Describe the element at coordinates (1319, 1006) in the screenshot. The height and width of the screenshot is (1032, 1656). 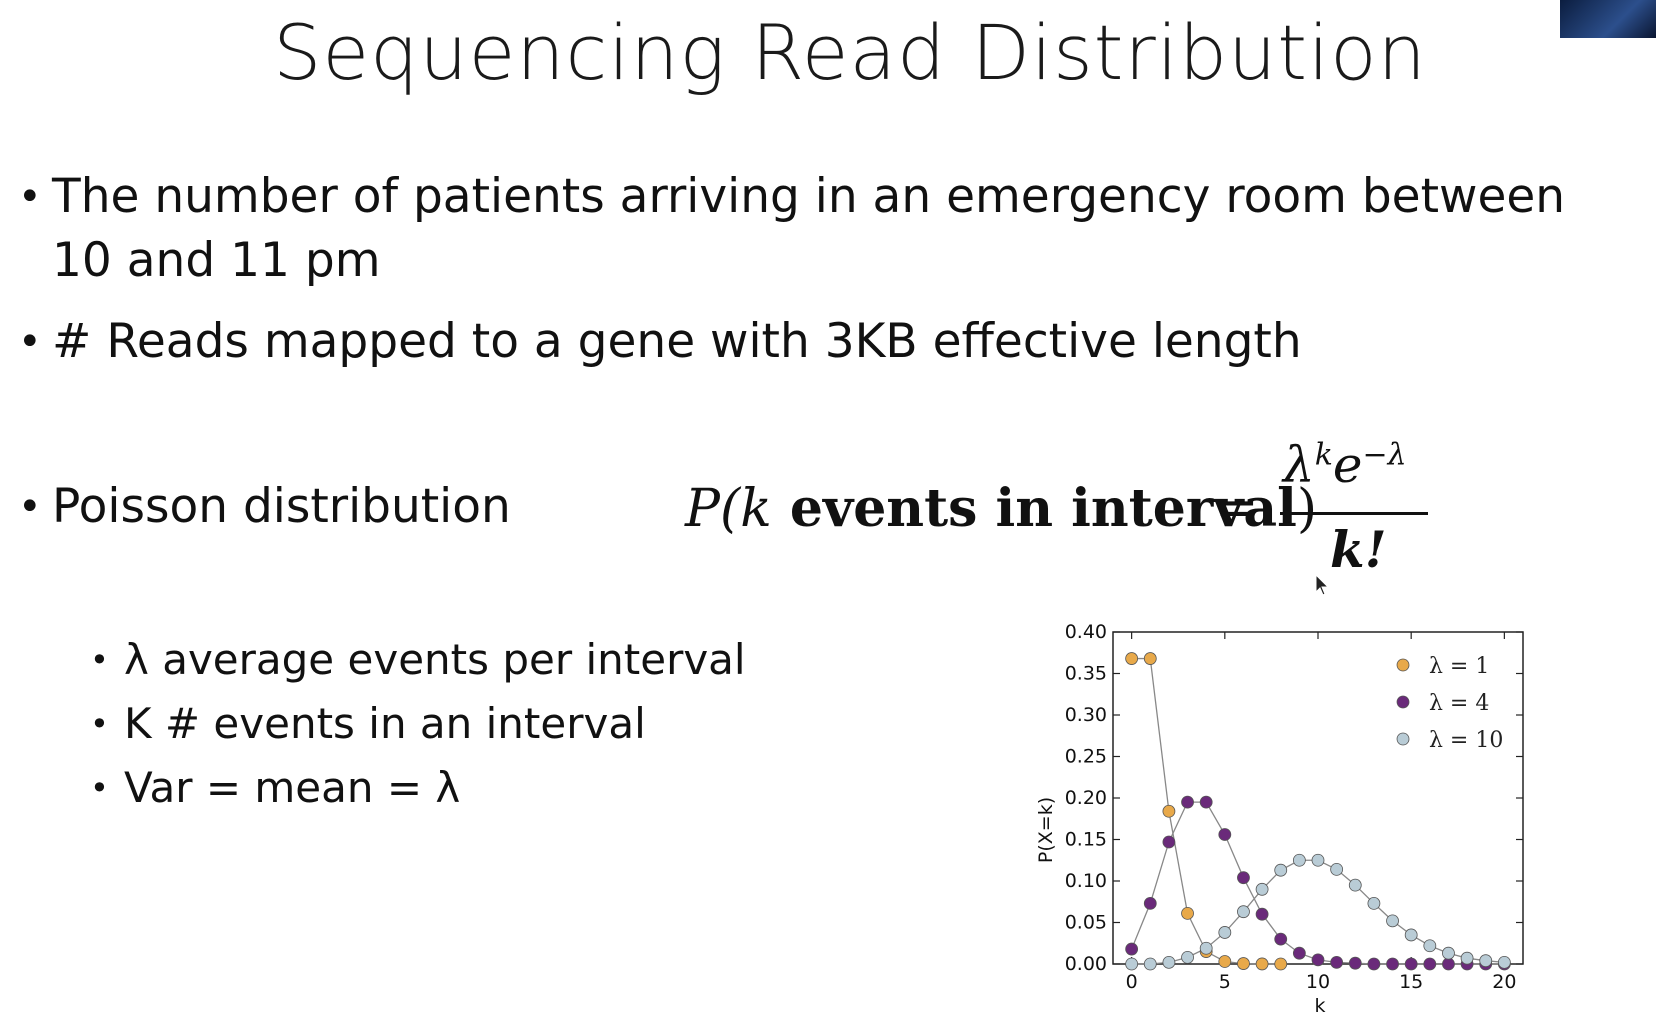
I see `x-axis-label: k` at that location.